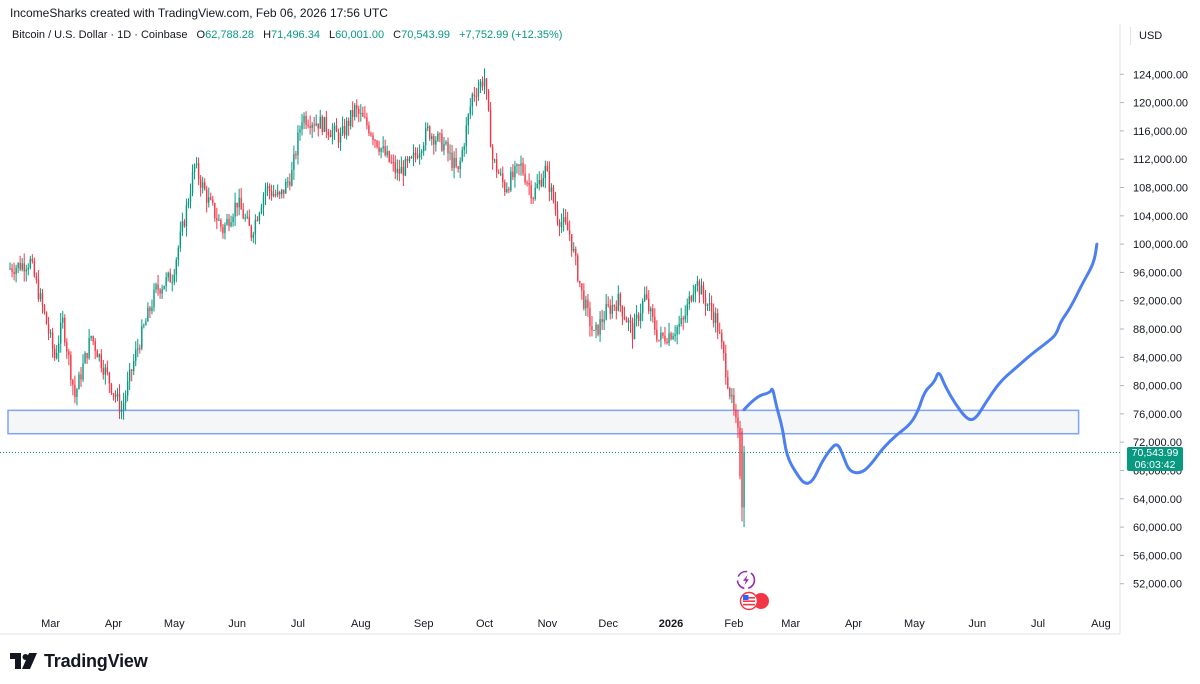 Image resolution: width=1200 pixels, height=684 pixels. What do you see at coordinates (1160, 132) in the screenshot?
I see `y-tick-label: 116,000.00` at bounding box center [1160, 132].